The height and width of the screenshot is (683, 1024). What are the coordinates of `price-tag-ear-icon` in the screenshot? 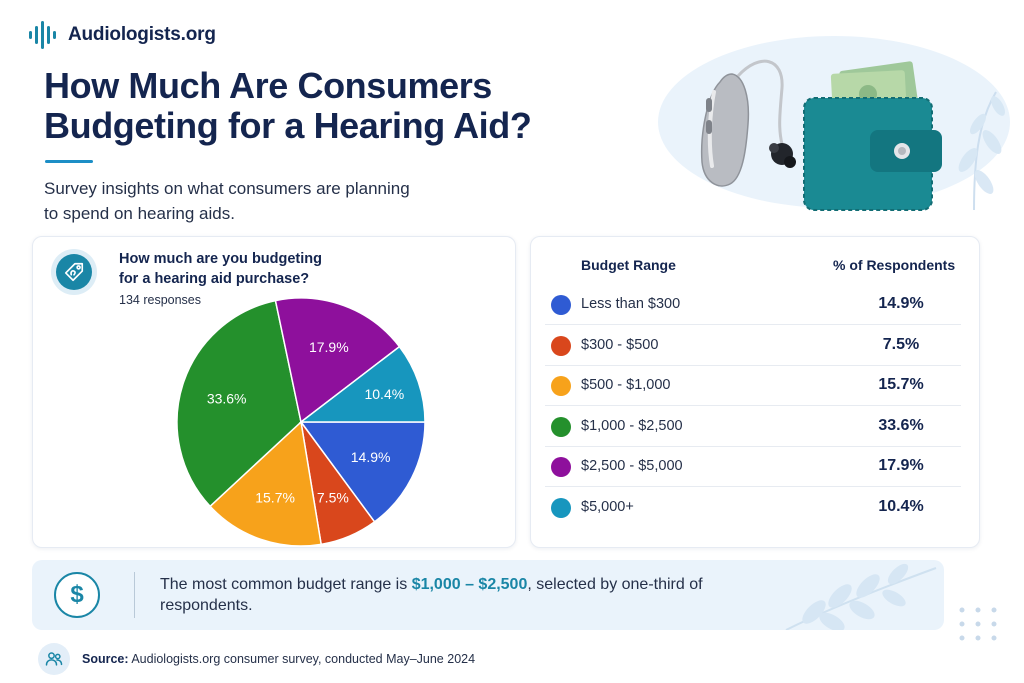 It's located at (74, 272).